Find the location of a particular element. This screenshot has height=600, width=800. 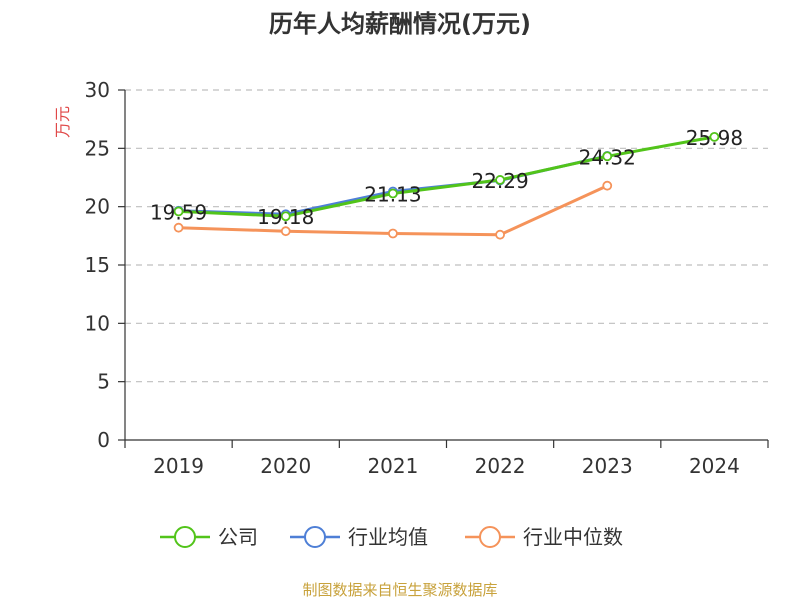

series-line-company is located at coordinates (446, 176).